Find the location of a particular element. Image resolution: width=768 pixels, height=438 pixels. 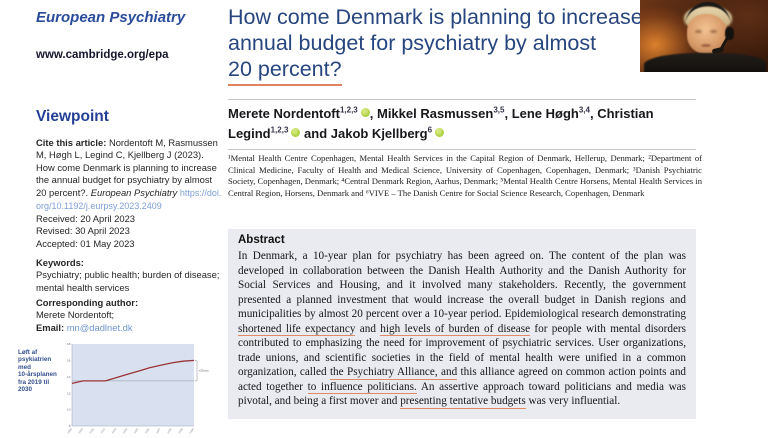

section-heading: Viewpoint is located at coordinates (72, 116).